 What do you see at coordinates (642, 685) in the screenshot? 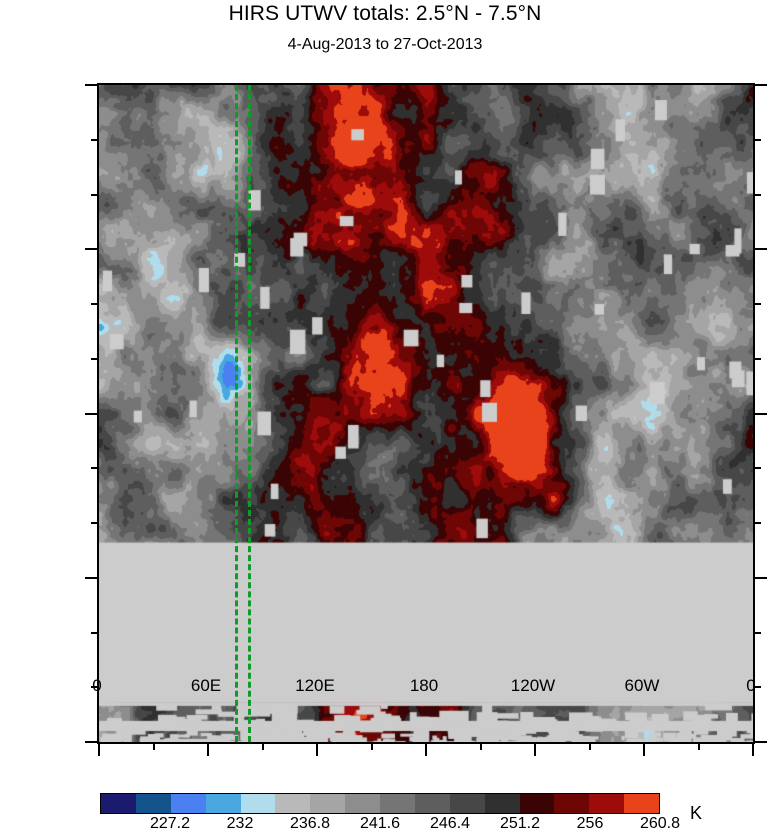
I see `x-axis-label: 60W` at bounding box center [642, 685].